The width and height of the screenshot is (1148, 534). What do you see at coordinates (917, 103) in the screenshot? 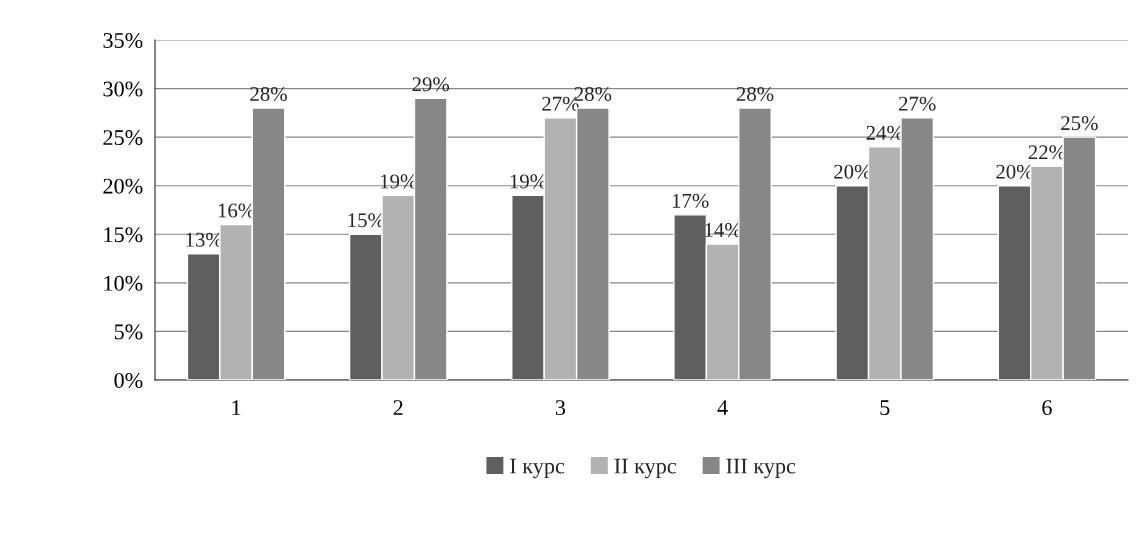
I see `data-label: 27%` at bounding box center [917, 103].